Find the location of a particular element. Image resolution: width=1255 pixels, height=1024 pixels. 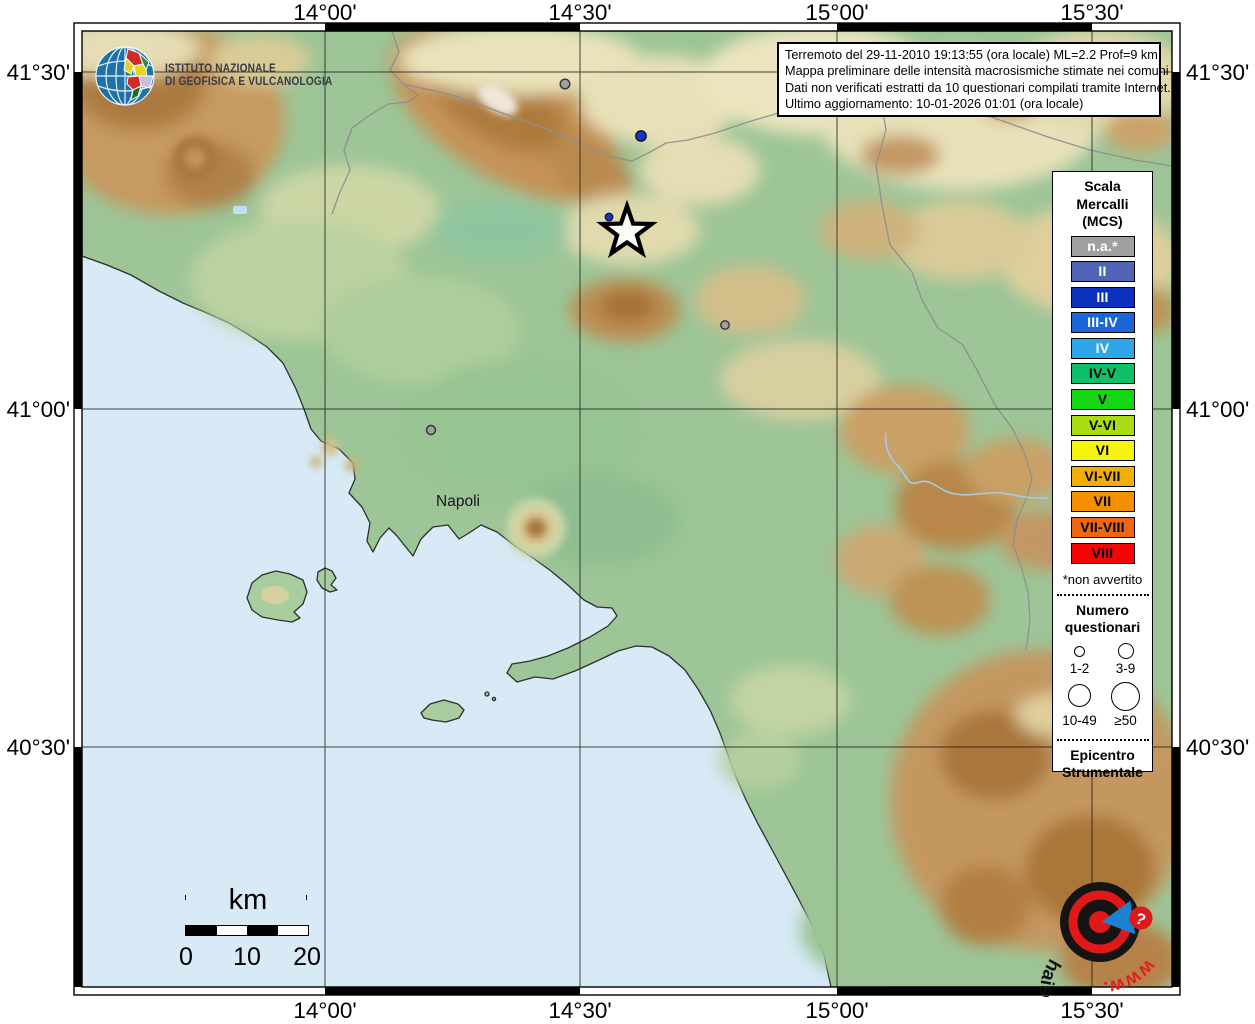

intensity-chip-ii: II is located at coordinates (1102, 272).